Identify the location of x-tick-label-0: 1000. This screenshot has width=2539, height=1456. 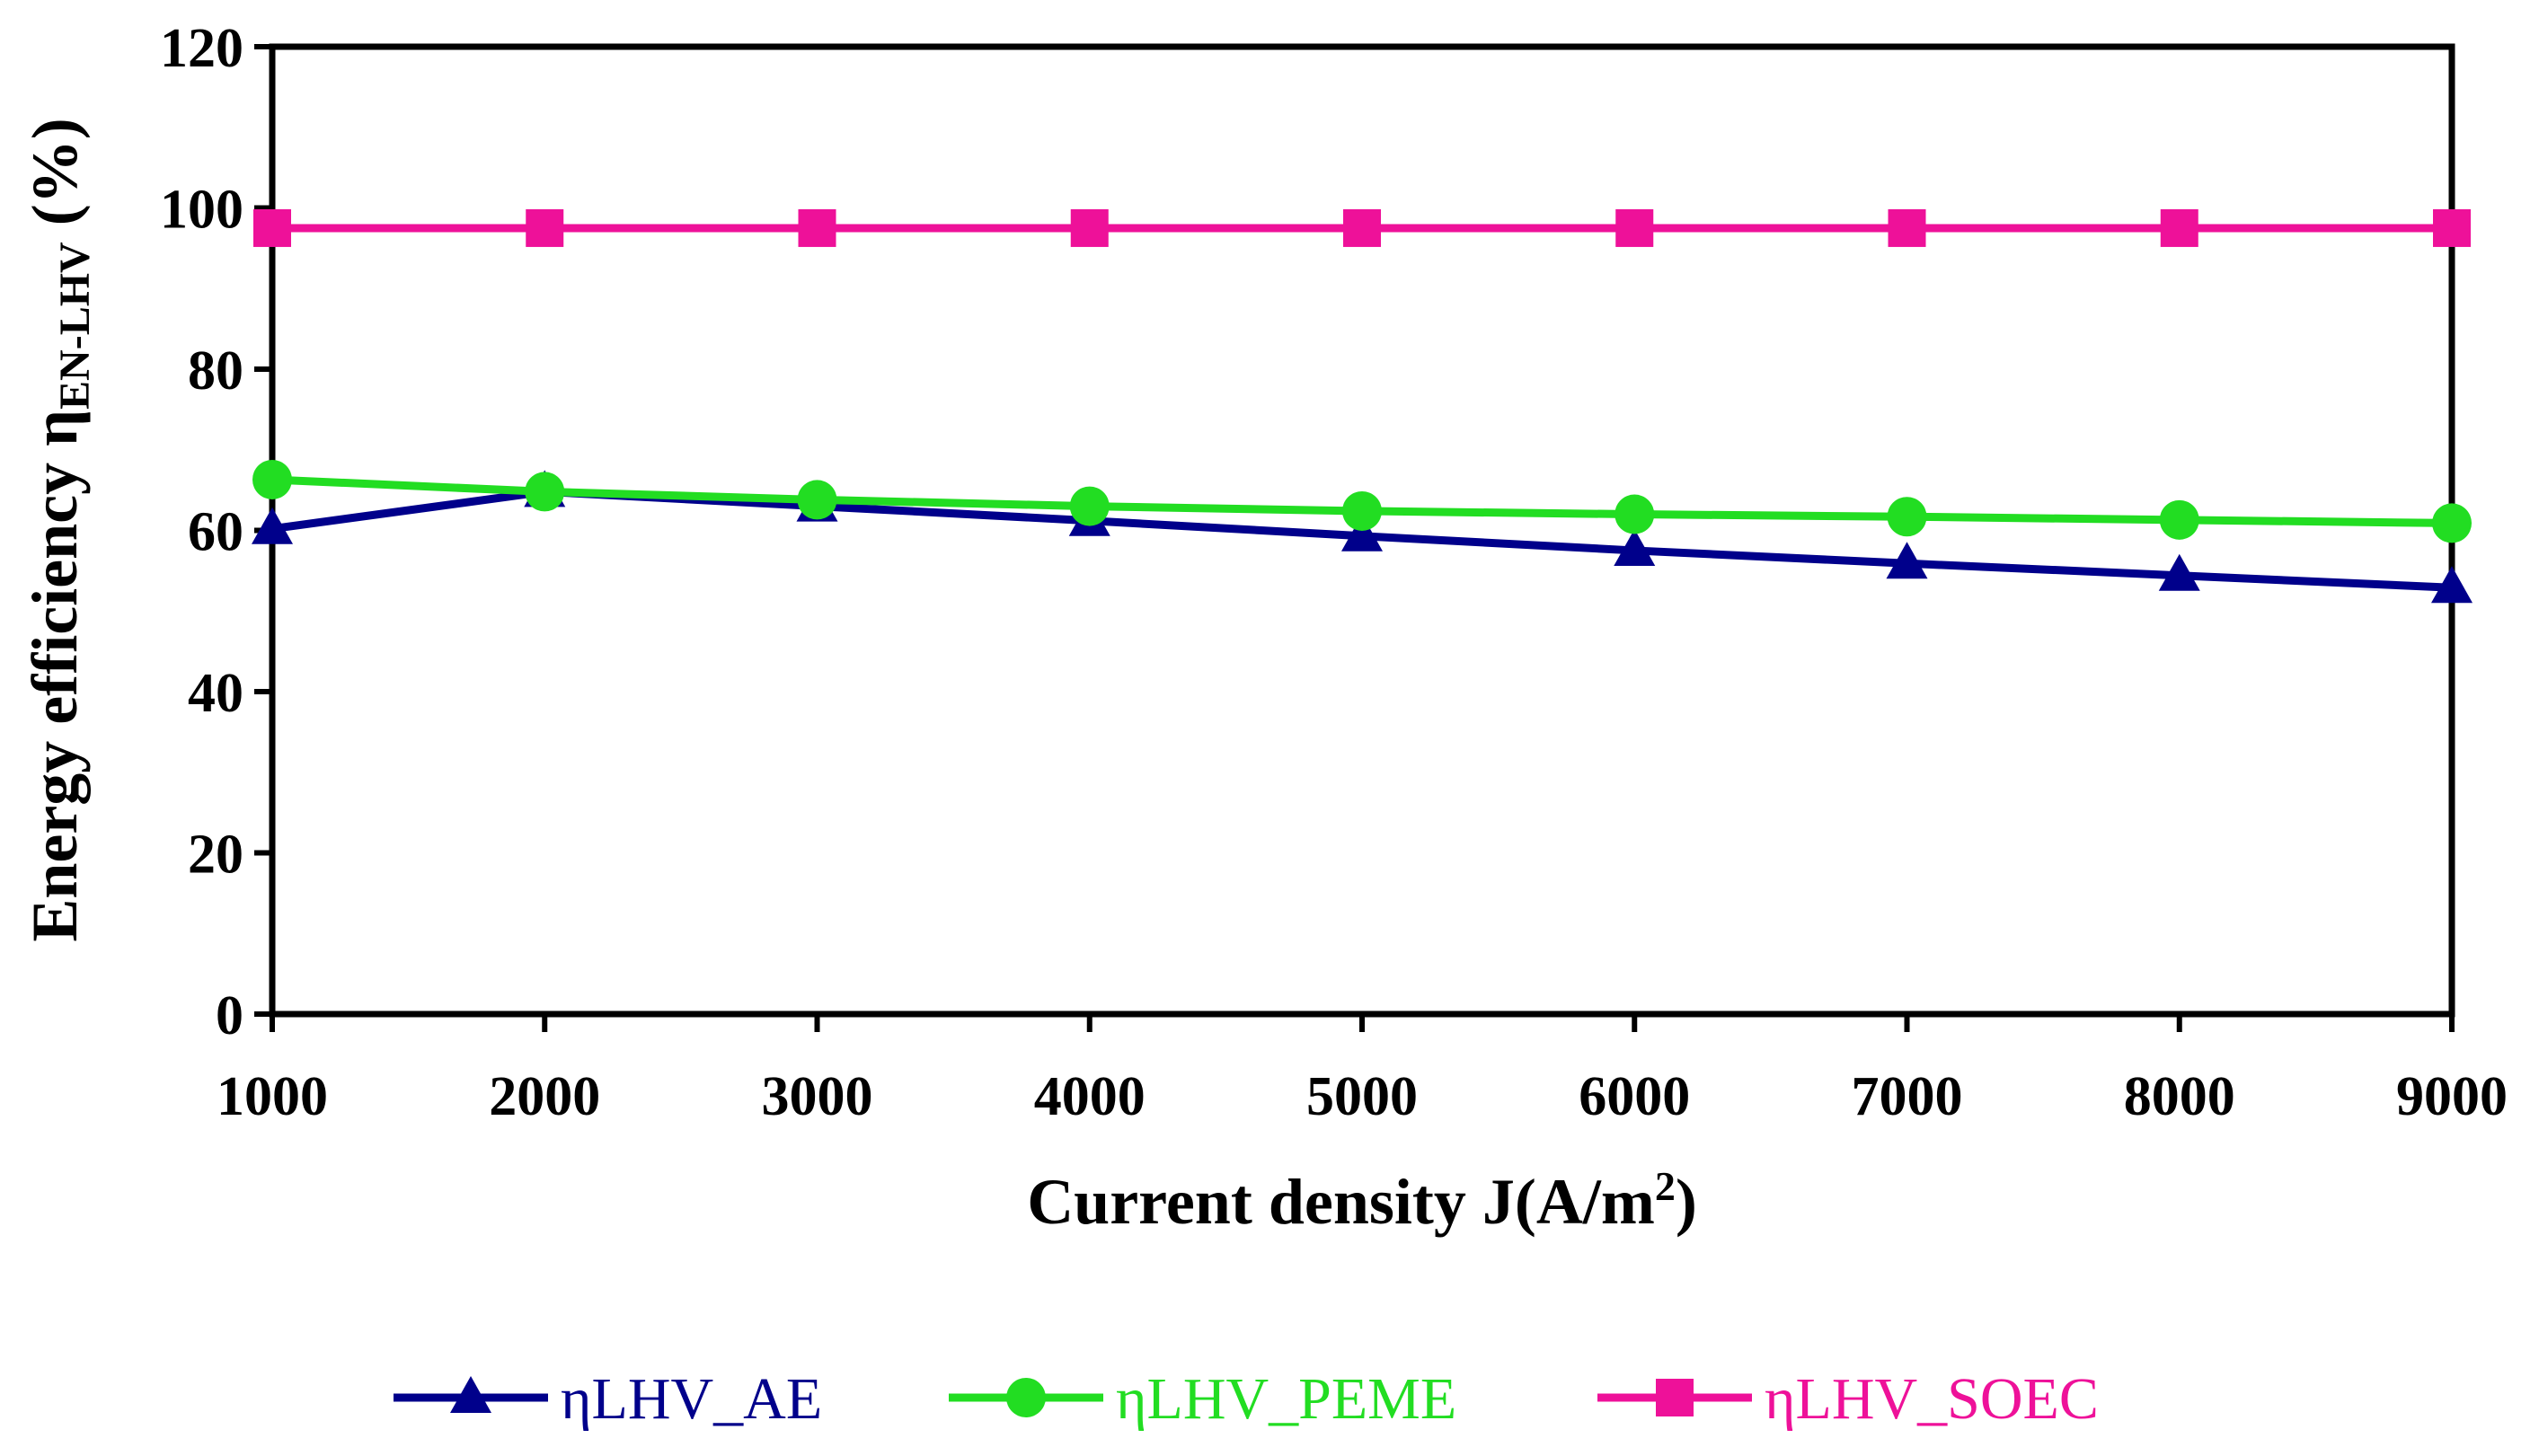
(272, 1096).